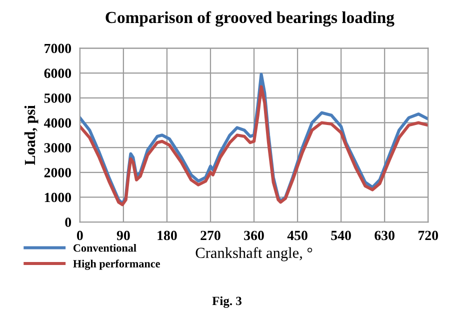 This screenshot has width=454, height=328. Describe the element at coordinates (58, 197) in the screenshot. I see `y-tick-label: 1000` at that location.